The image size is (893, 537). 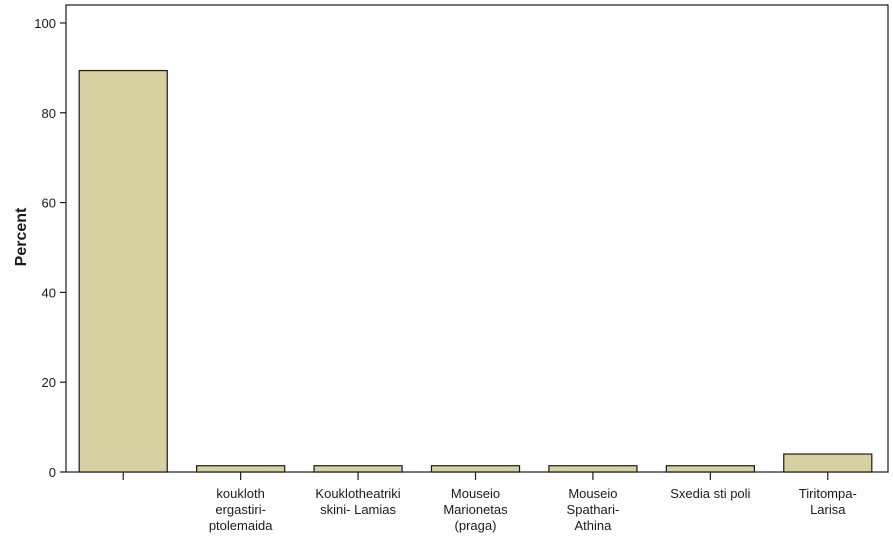 I want to click on y-tick-label: 0, so click(x=52, y=472).